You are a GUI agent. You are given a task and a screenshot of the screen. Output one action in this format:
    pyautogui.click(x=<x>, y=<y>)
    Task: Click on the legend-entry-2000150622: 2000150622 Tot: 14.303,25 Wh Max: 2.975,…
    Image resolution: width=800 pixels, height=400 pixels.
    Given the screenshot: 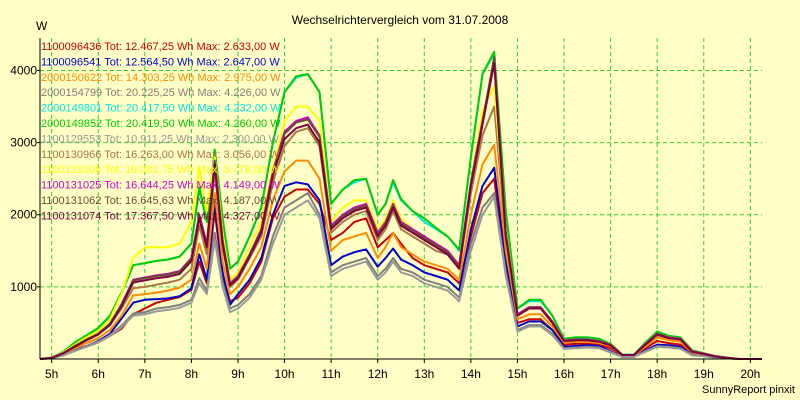 What is the action you would take?
    pyautogui.click(x=161, y=78)
    